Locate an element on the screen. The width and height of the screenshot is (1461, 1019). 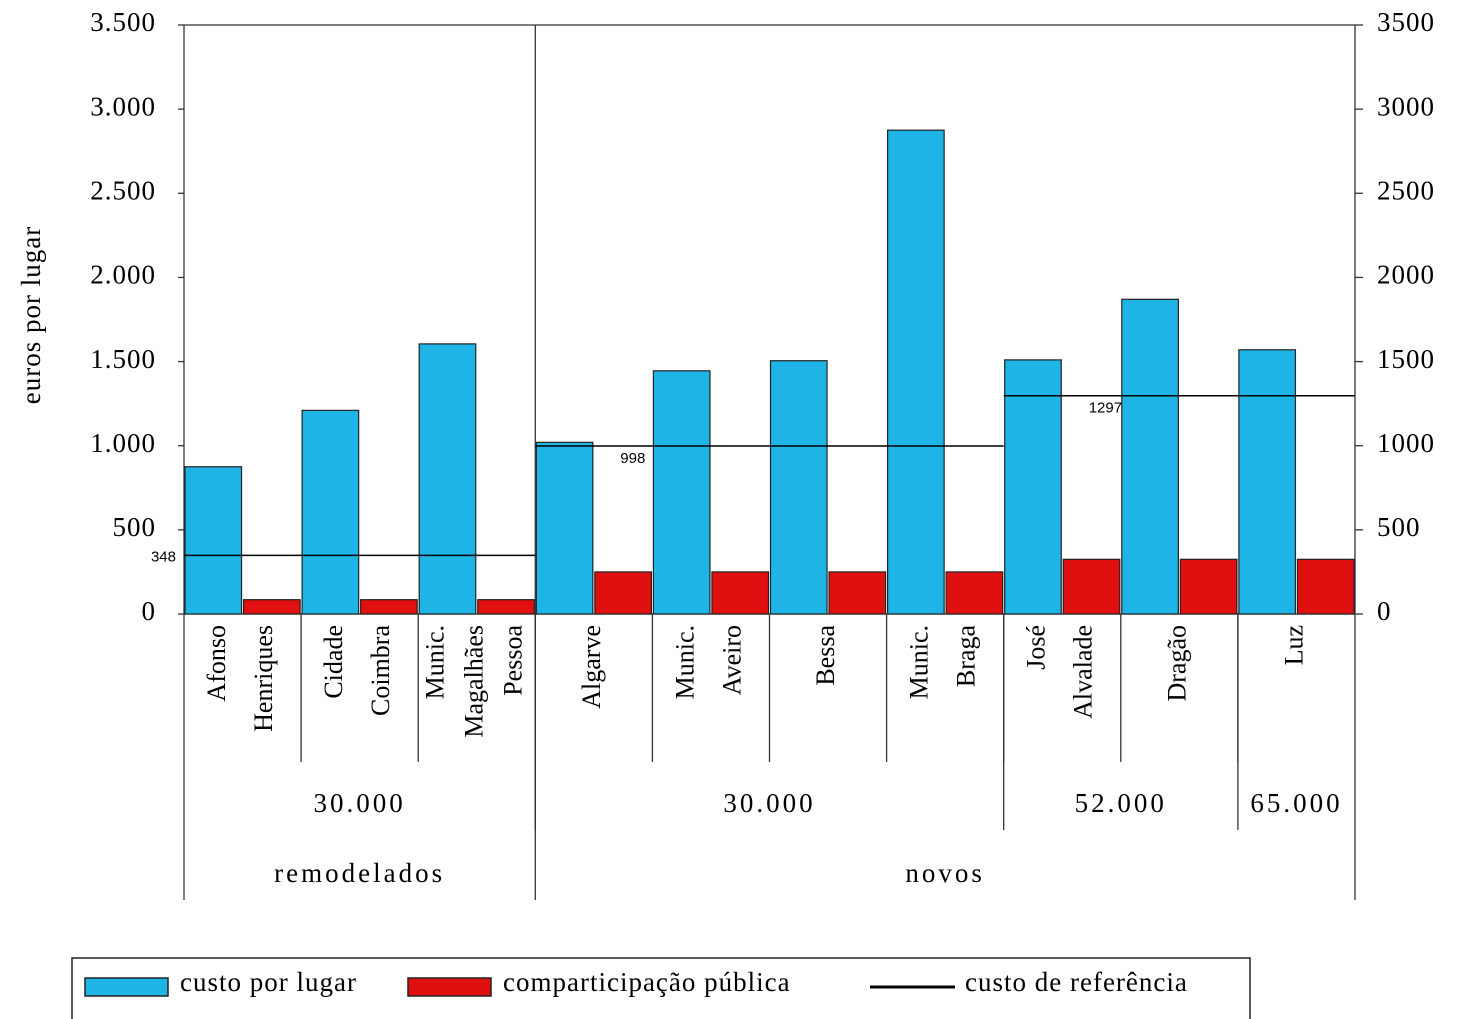
type-label: remodelados is located at coordinates (359, 873).